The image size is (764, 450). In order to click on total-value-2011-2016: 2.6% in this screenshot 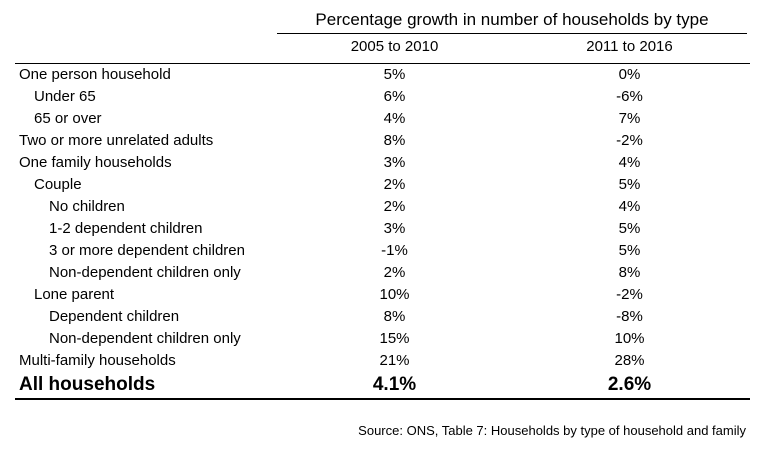, I will do `click(629, 384)`.